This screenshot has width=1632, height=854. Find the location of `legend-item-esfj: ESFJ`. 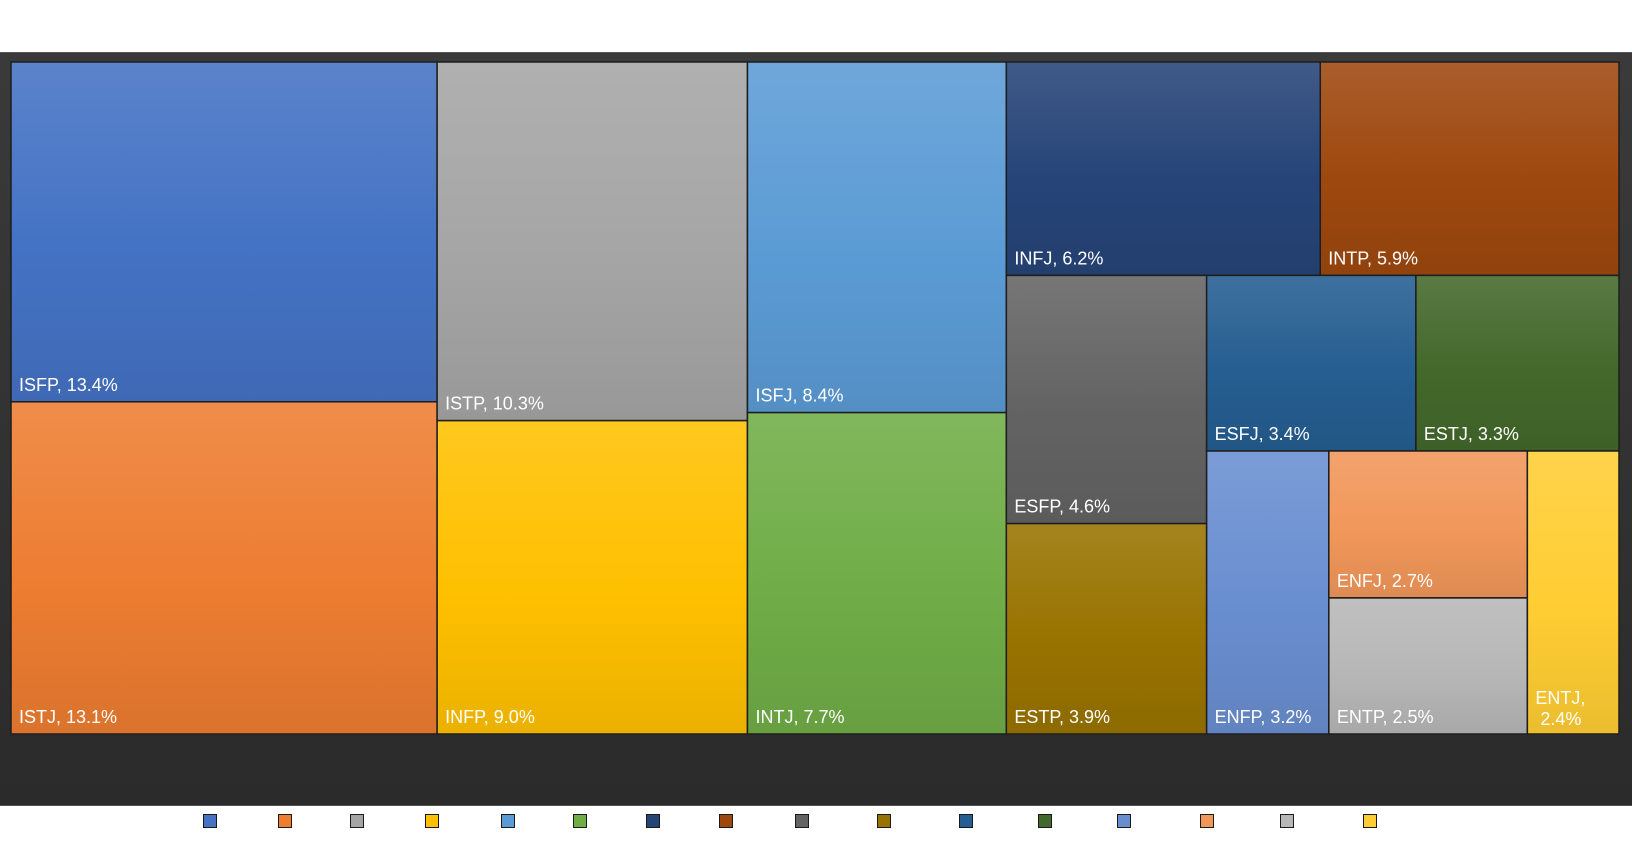

legend-item-esfj: ESFJ is located at coordinates (991, 821).